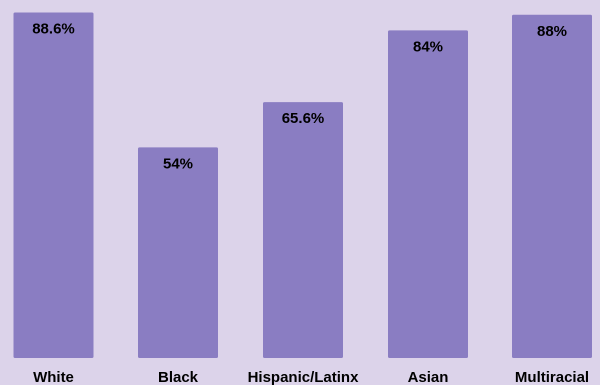 This screenshot has width=600, height=385. Describe the element at coordinates (53, 377) in the screenshot. I see `category-label-white: White` at that location.